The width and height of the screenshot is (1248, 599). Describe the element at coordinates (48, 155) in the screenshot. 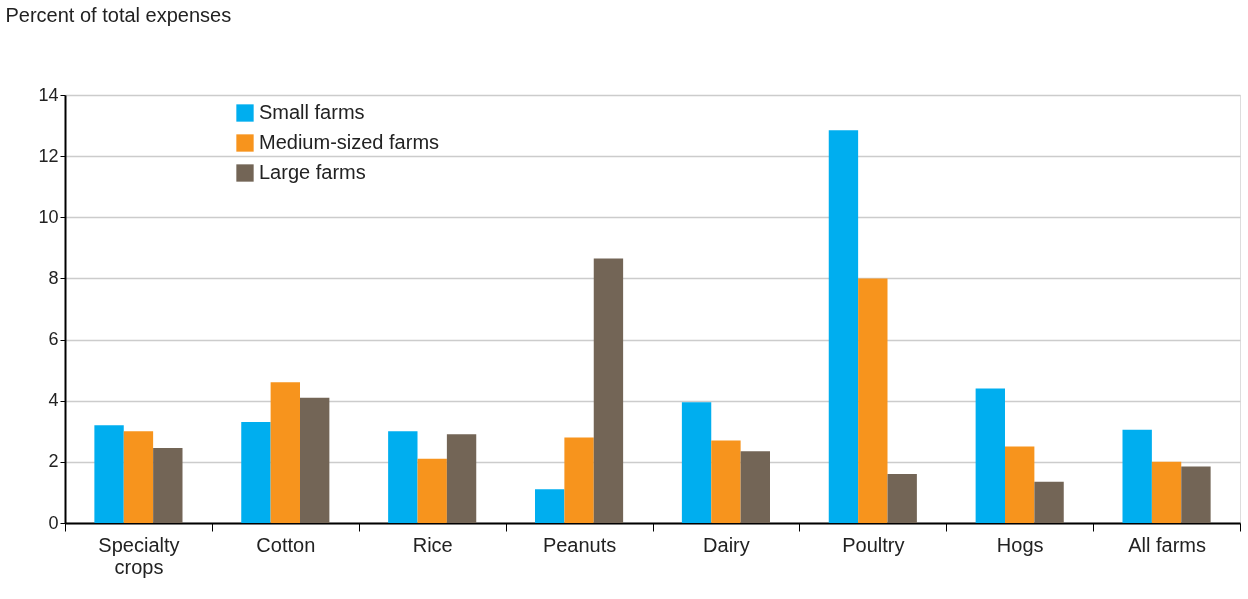

I see `y-tick-label: 12` at that location.